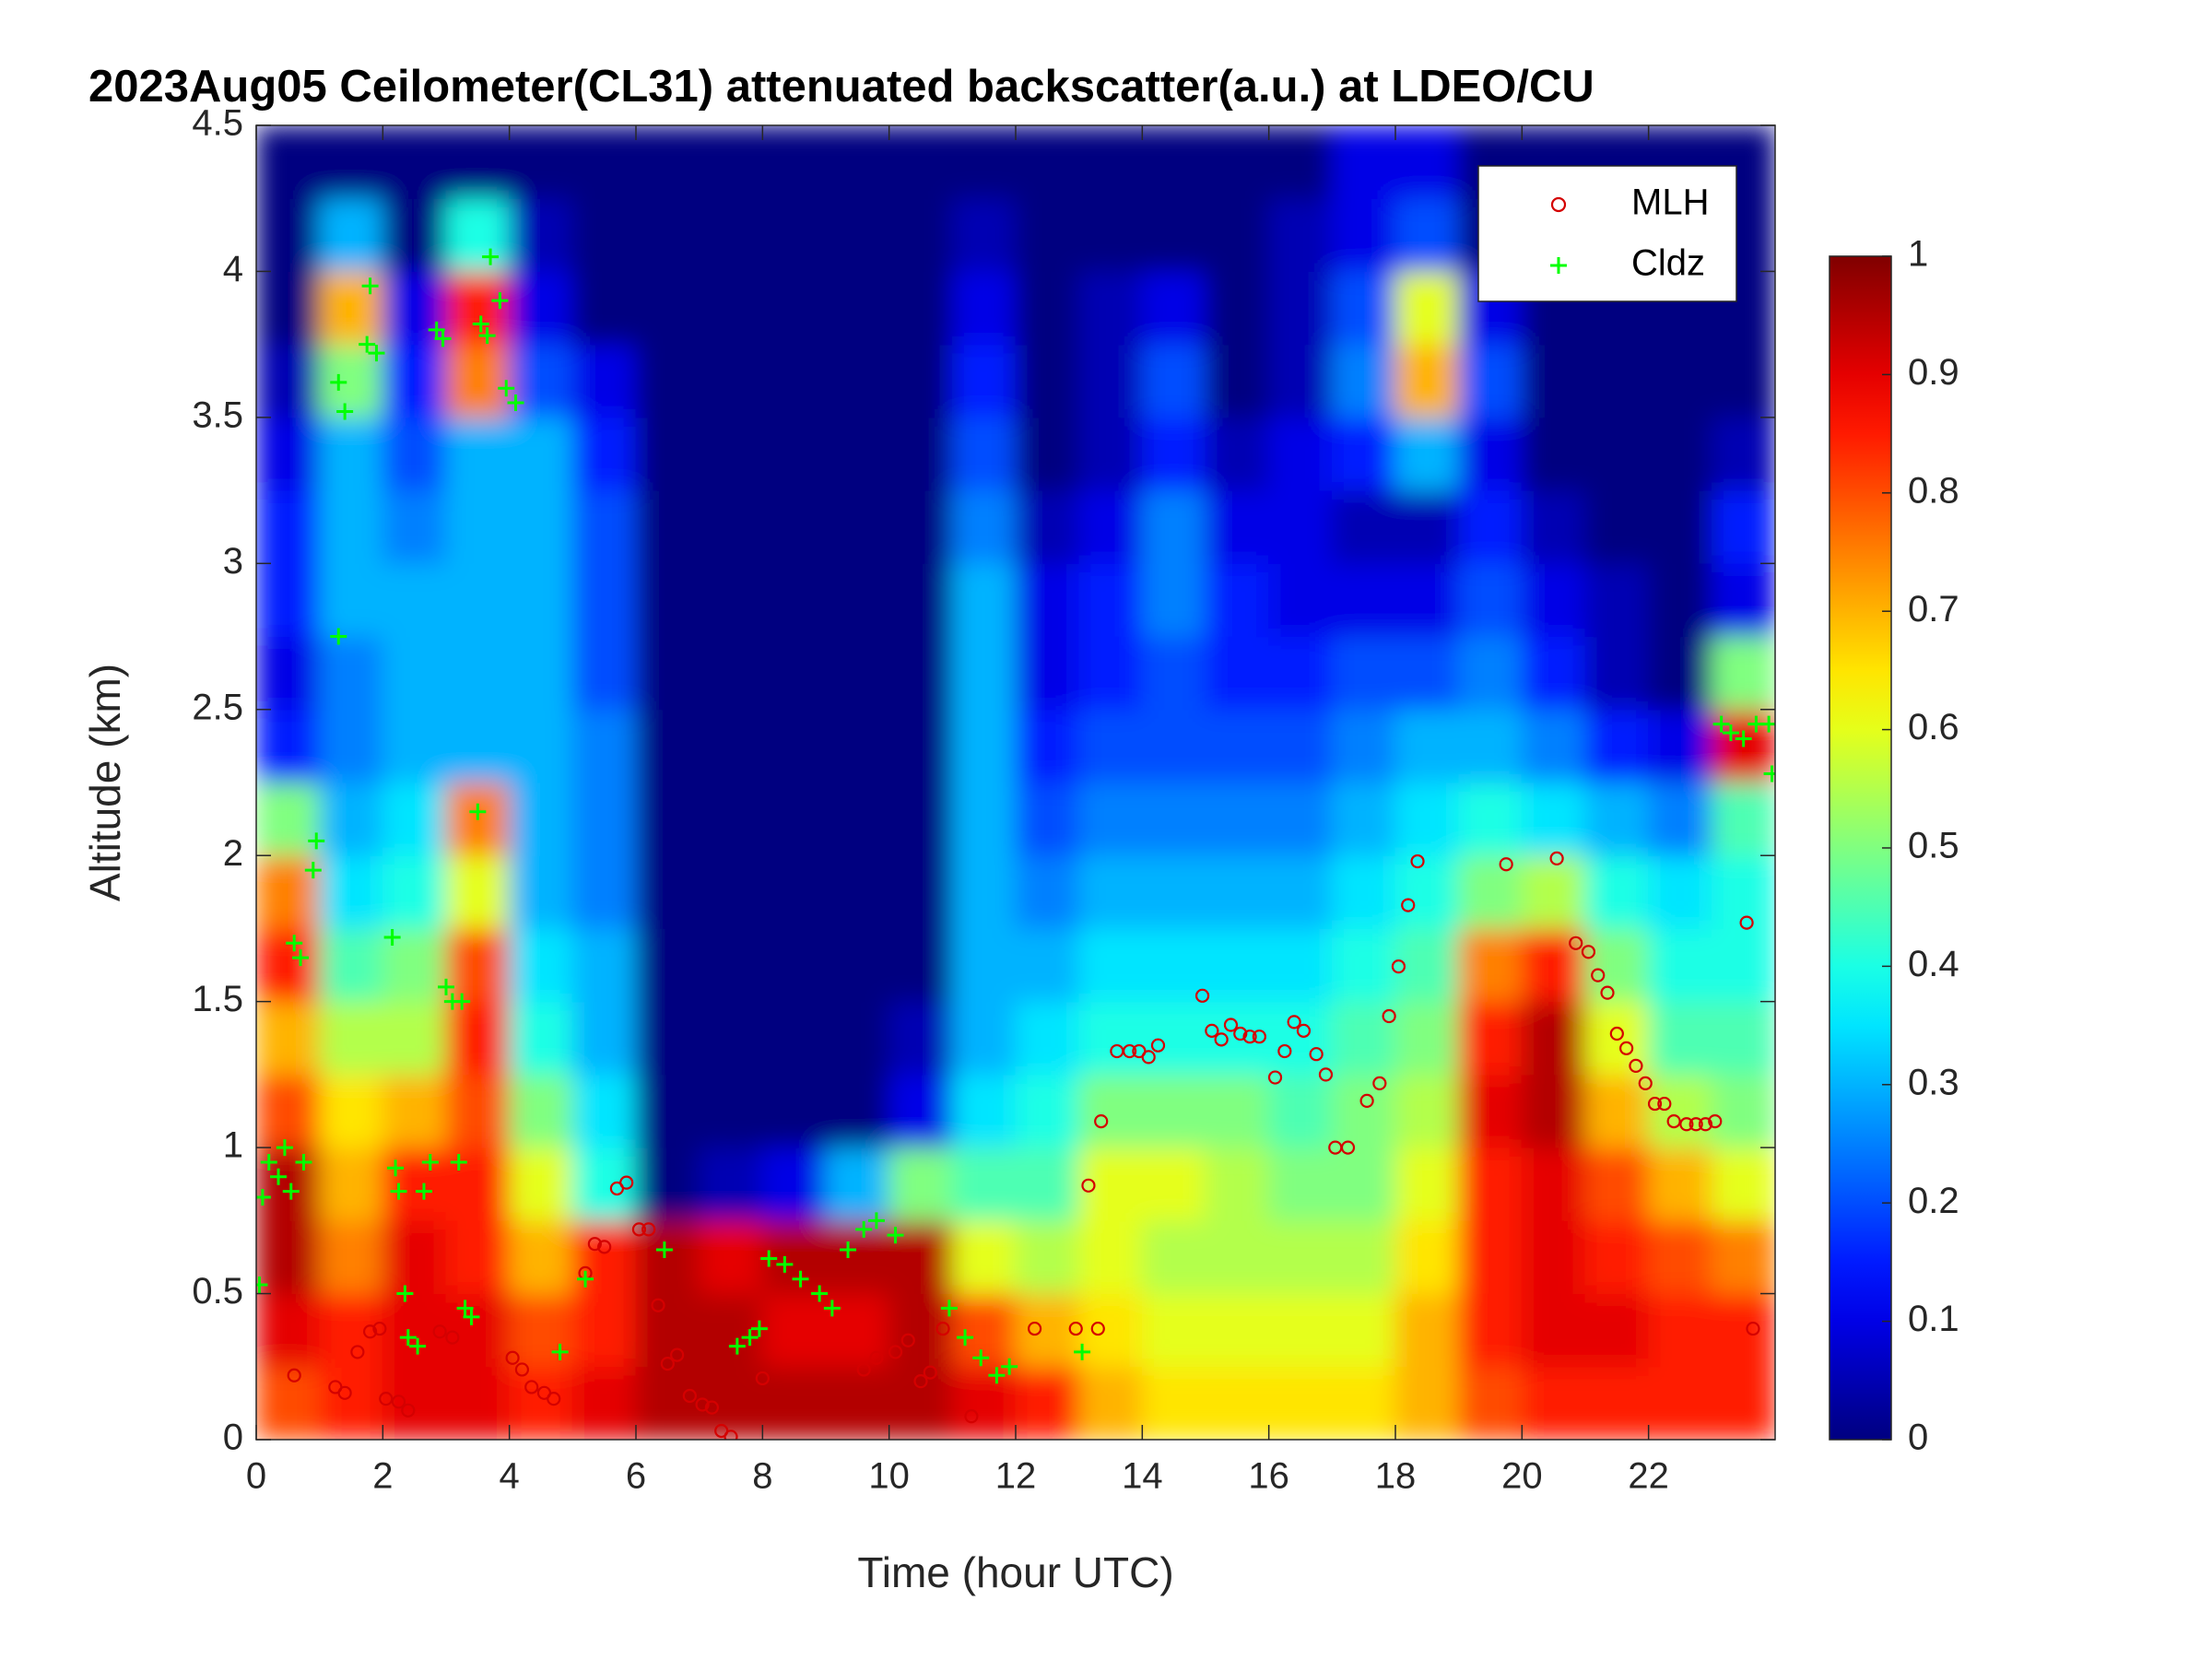 The width and height of the screenshot is (2212, 1659). What do you see at coordinates (636, 1476) in the screenshot?
I see `x-tick-label: 6` at bounding box center [636, 1476].